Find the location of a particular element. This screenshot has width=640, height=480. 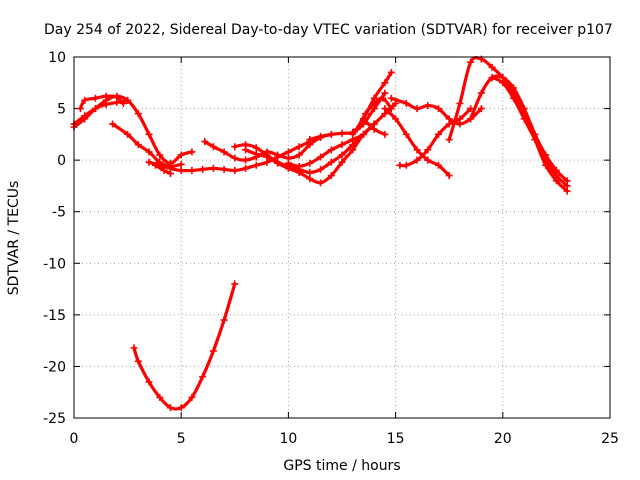

y-tick-label: -20 is located at coordinates (54, 367).